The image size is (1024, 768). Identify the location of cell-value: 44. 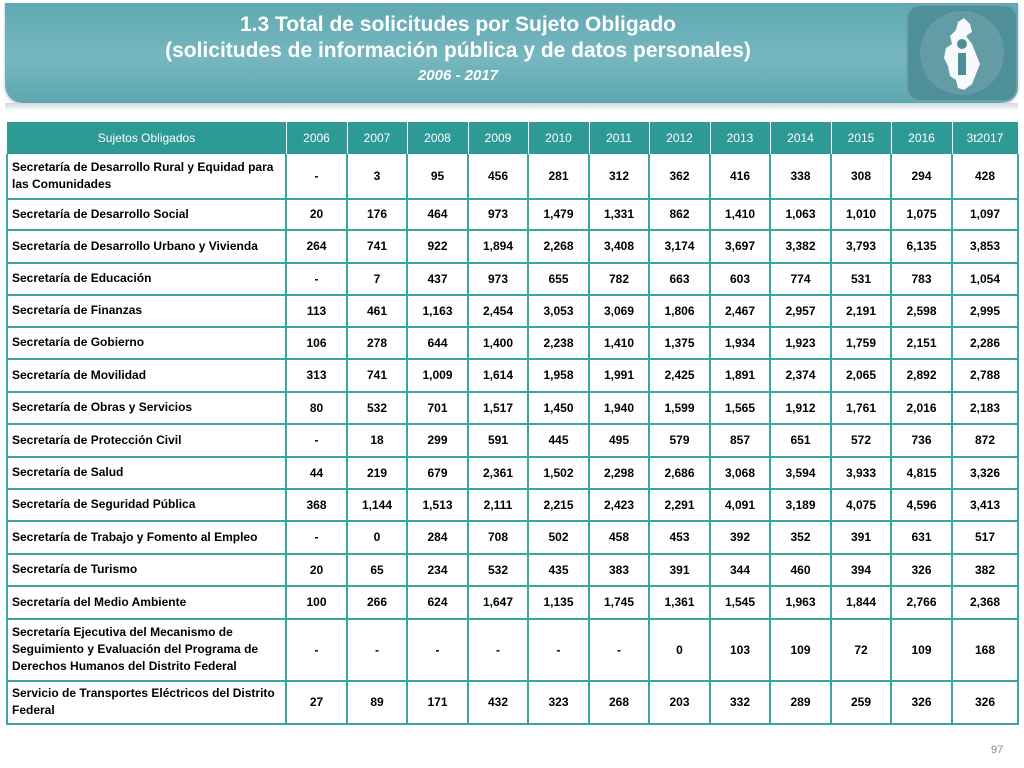
(317, 473).